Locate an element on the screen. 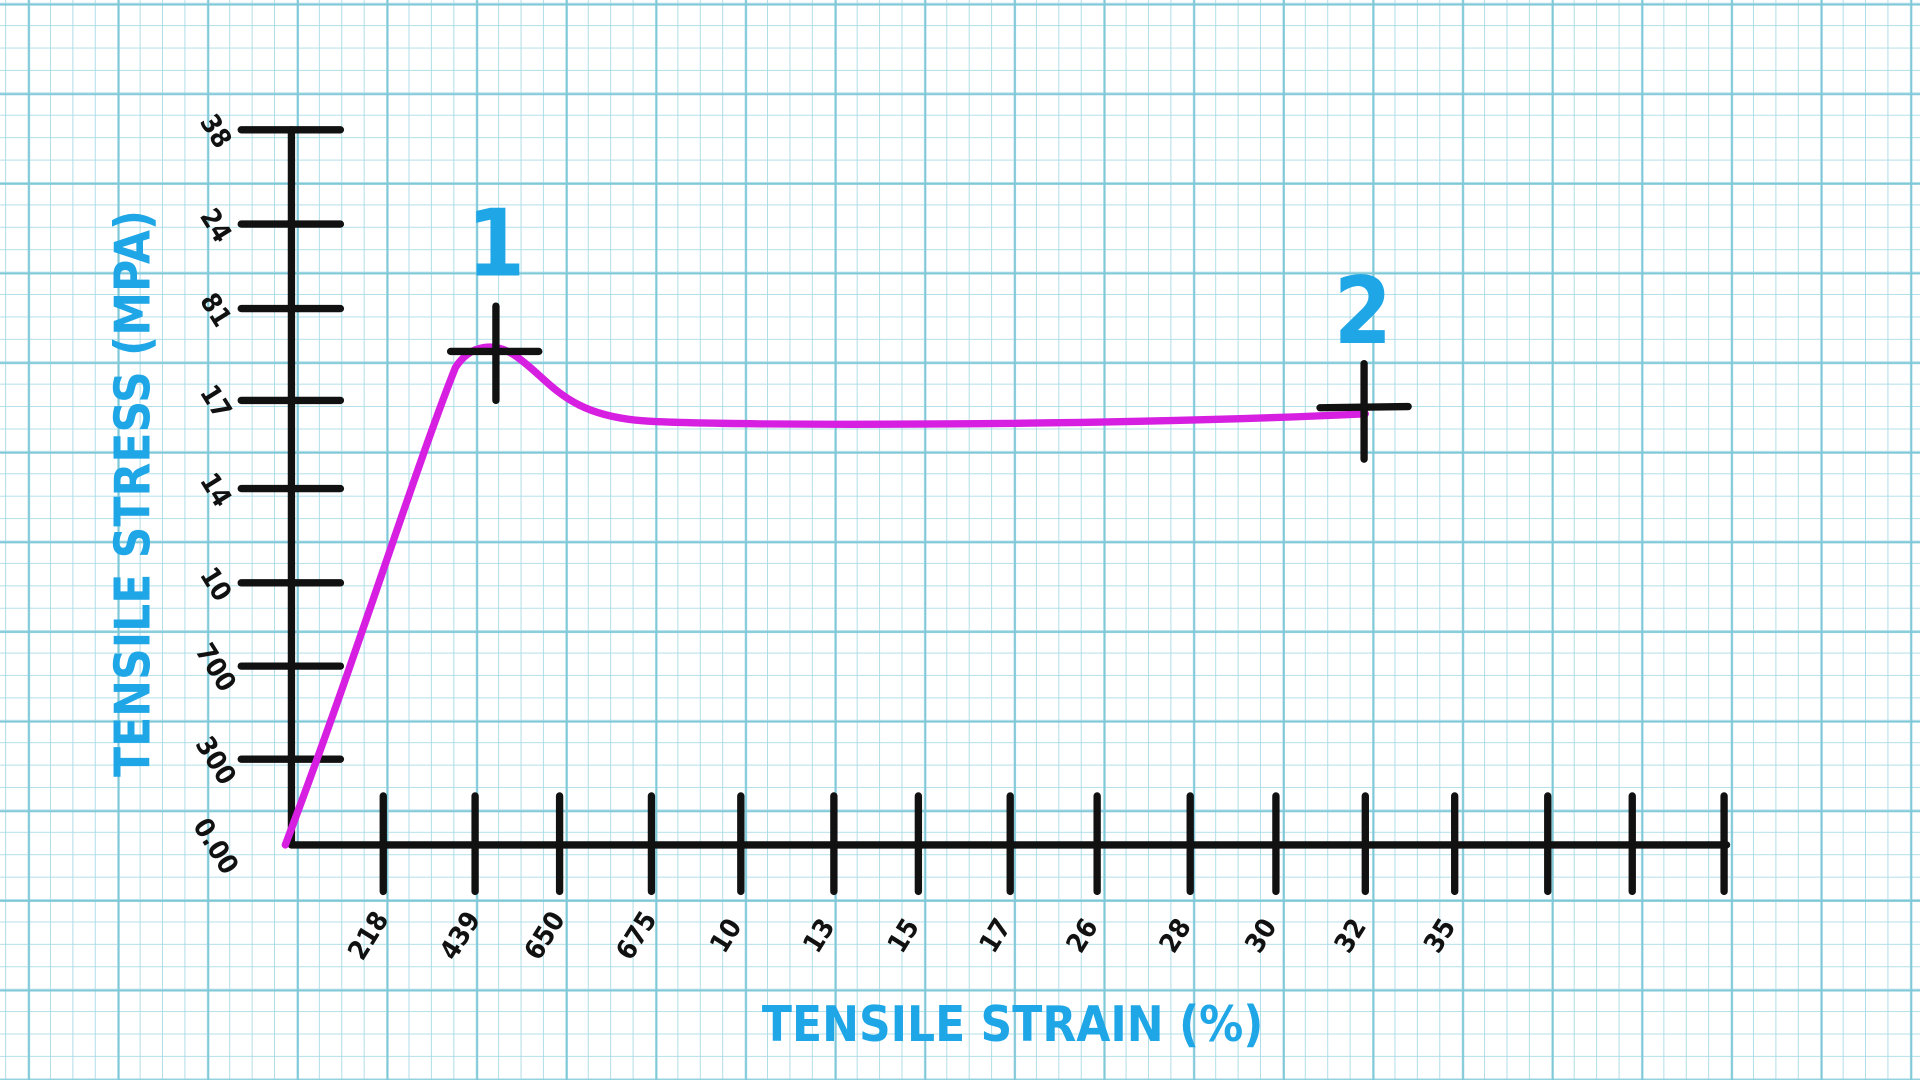  y-axis-title: TENSILE STRESS (MPA) is located at coordinates (132, 493).